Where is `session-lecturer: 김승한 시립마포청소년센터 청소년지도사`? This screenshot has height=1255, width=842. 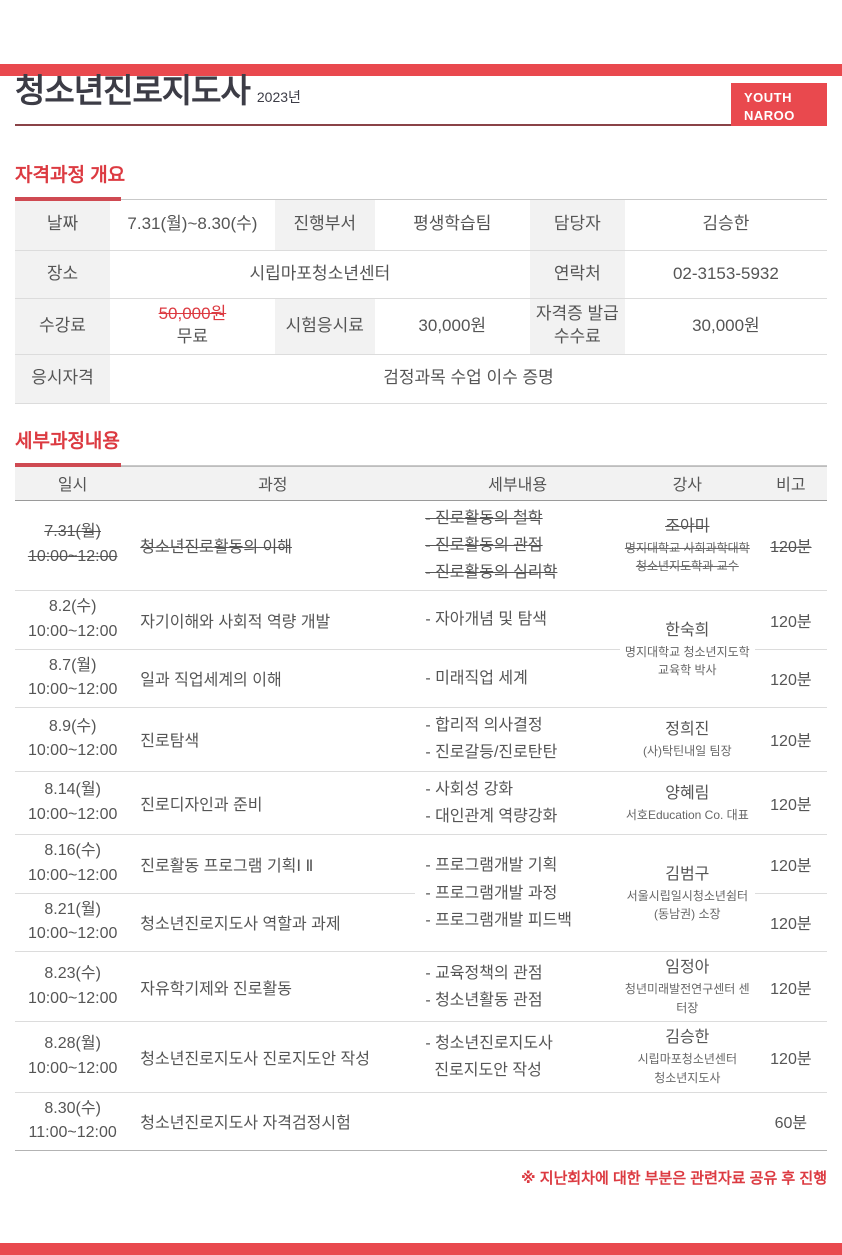 session-lecturer: 김승한 시립마포청소년센터 청소년지도사 is located at coordinates (687, 1057).